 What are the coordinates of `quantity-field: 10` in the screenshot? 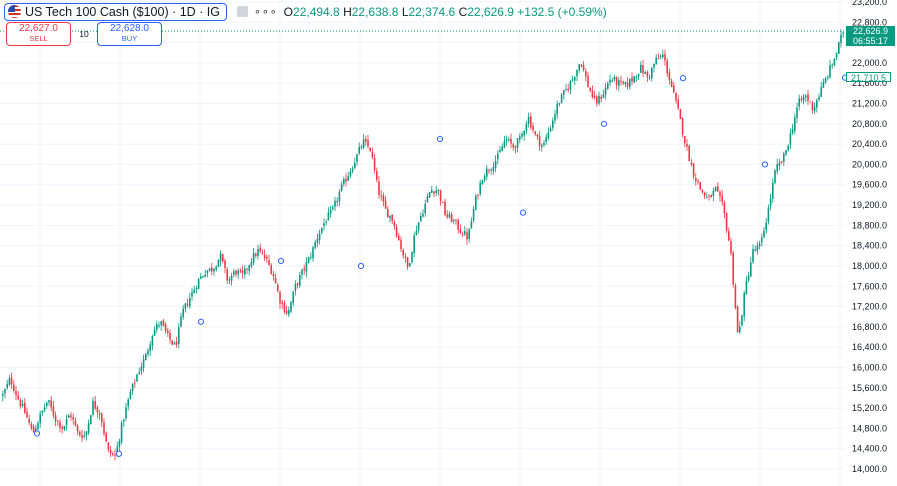 It's located at (84, 34).